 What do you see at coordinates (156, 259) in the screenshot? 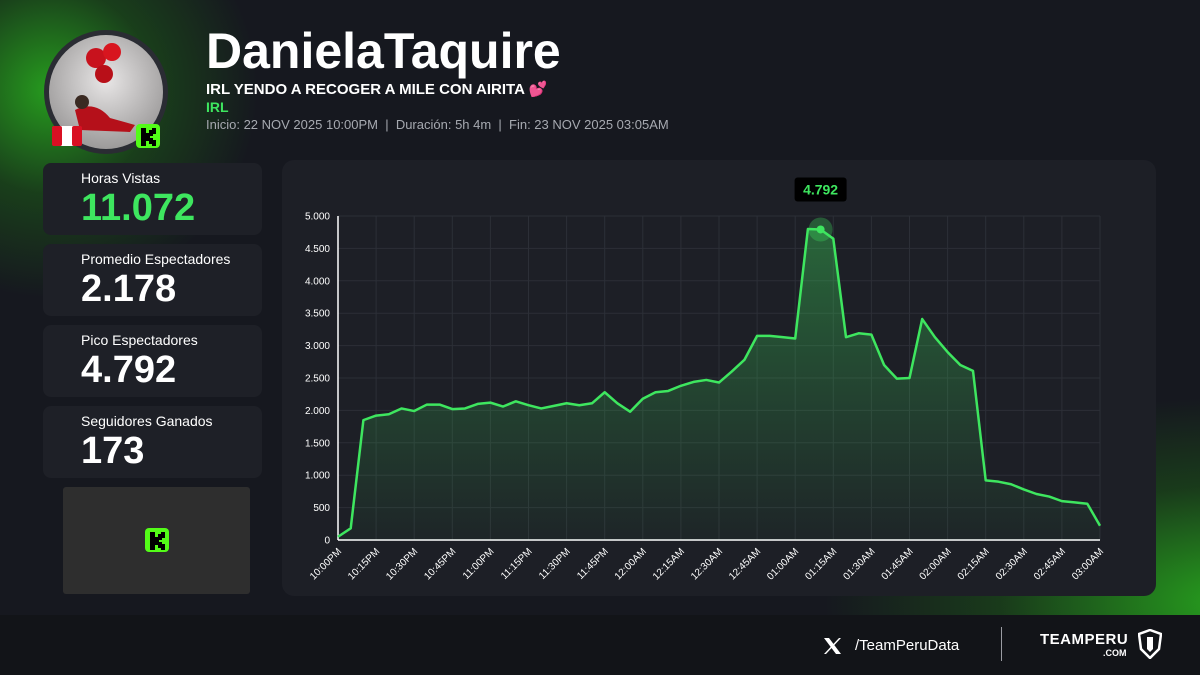
I see `stat-label: Promedio Espectadores` at bounding box center [156, 259].